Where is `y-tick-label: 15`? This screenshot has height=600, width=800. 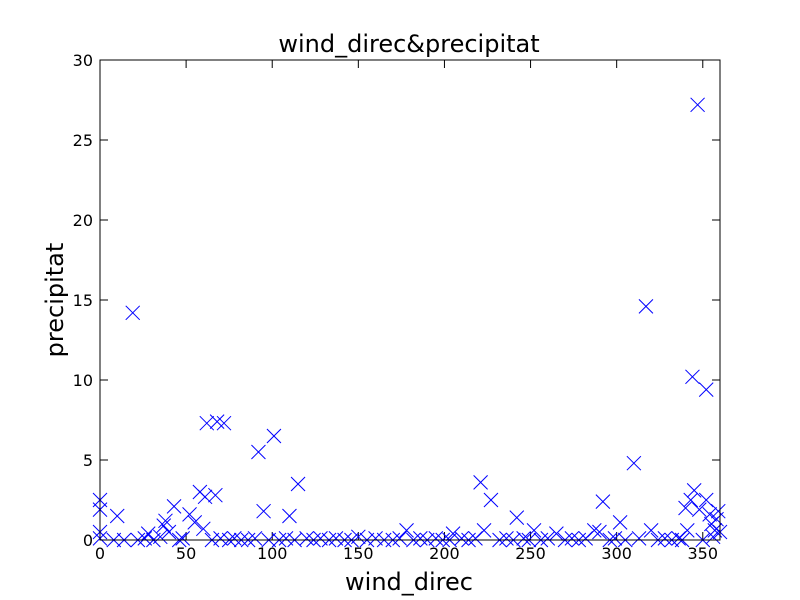
y-tick-label: 15 is located at coordinates (83, 300).